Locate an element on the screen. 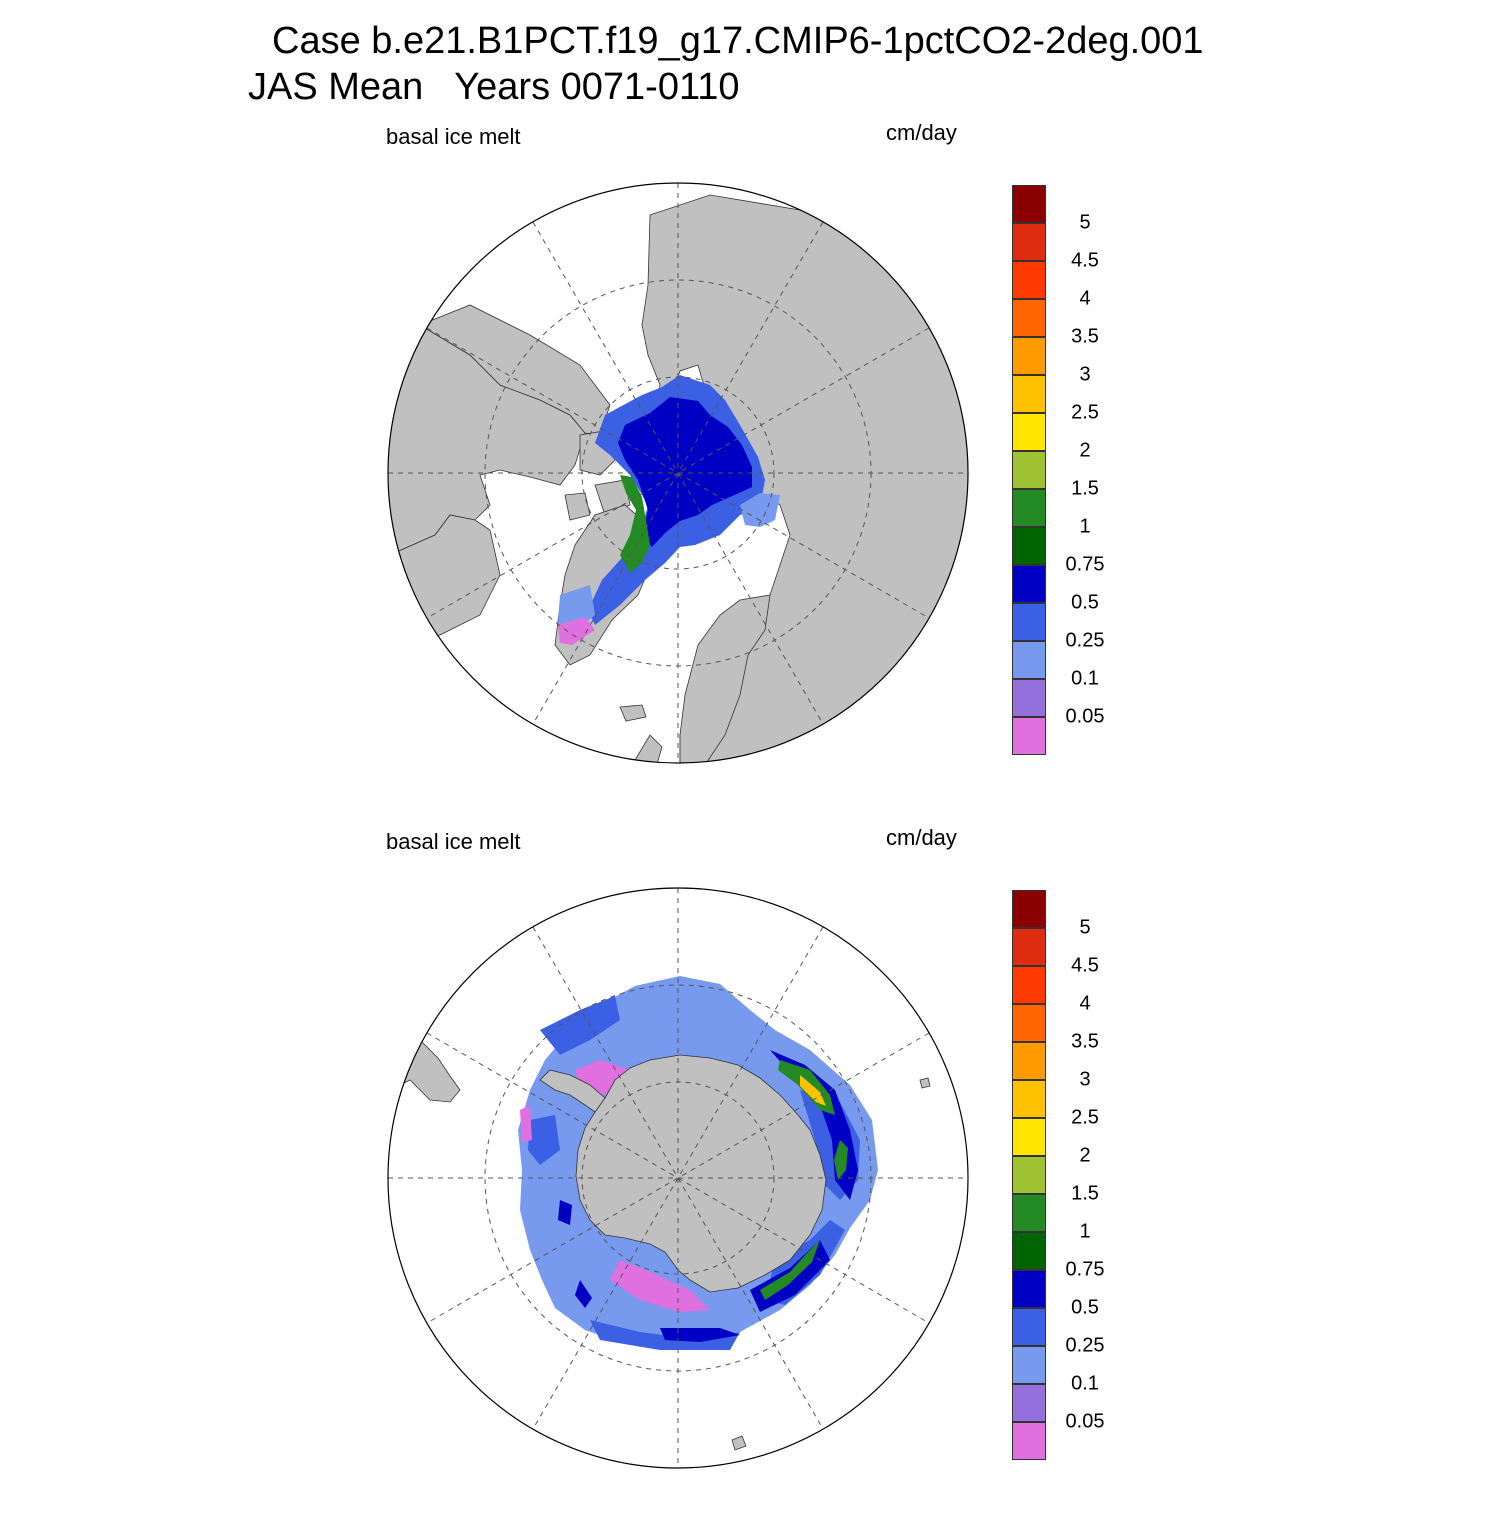 The height and width of the screenshot is (1515, 1500). land-islands is located at coordinates (831, 1264).